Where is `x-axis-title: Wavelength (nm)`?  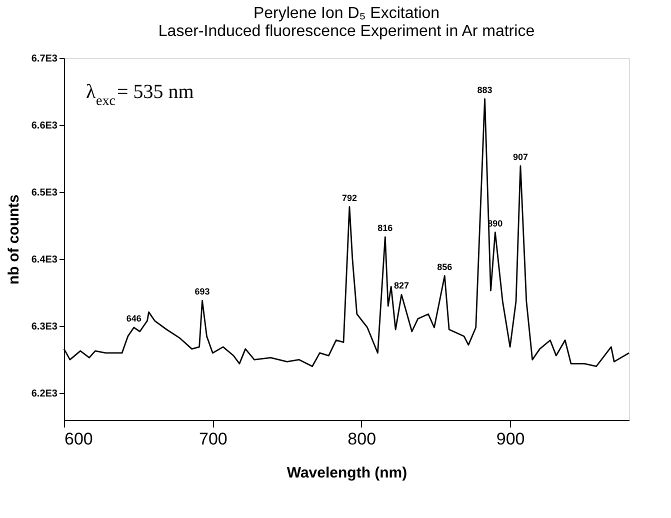 x-axis-title: Wavelength (nm) is located at coordinates (347, 473).